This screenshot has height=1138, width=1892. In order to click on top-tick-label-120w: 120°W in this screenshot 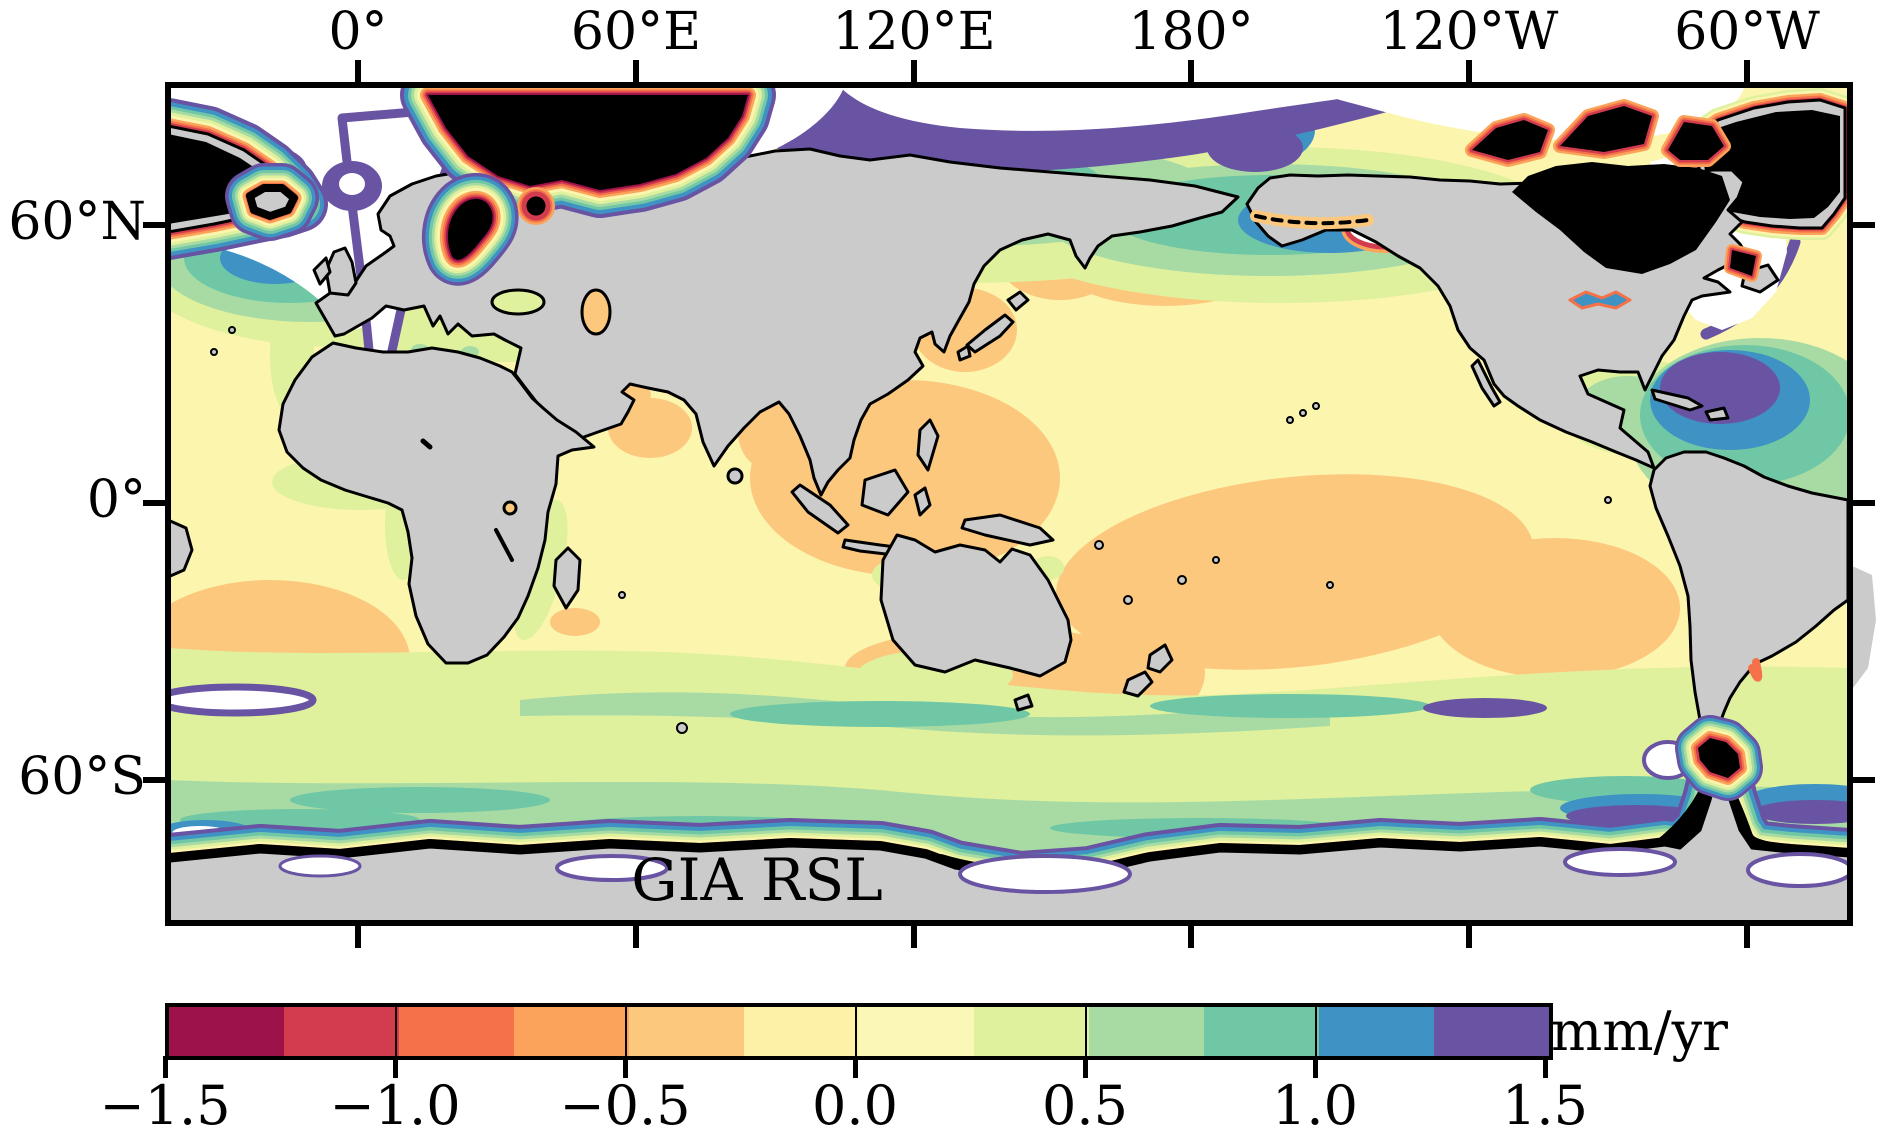, I will do `click(1469, 32)`.